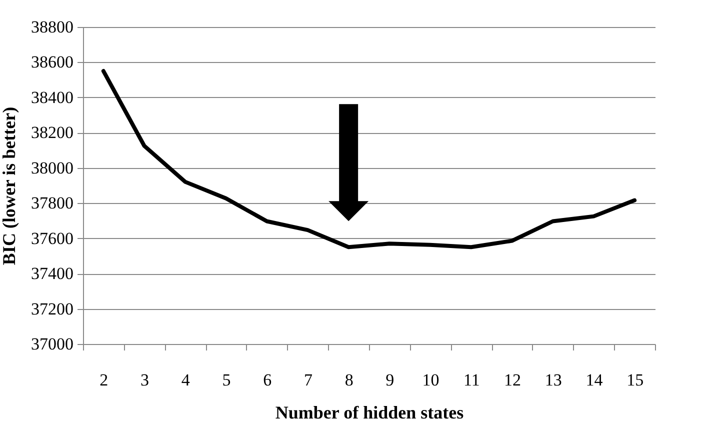 The height and width of the screenshot is (437, 722). What do you see at coordinates (9, 186) in the screenshot?
I see `y-axis-title: BIC (lower is better)` at bounding box center [9, 186].